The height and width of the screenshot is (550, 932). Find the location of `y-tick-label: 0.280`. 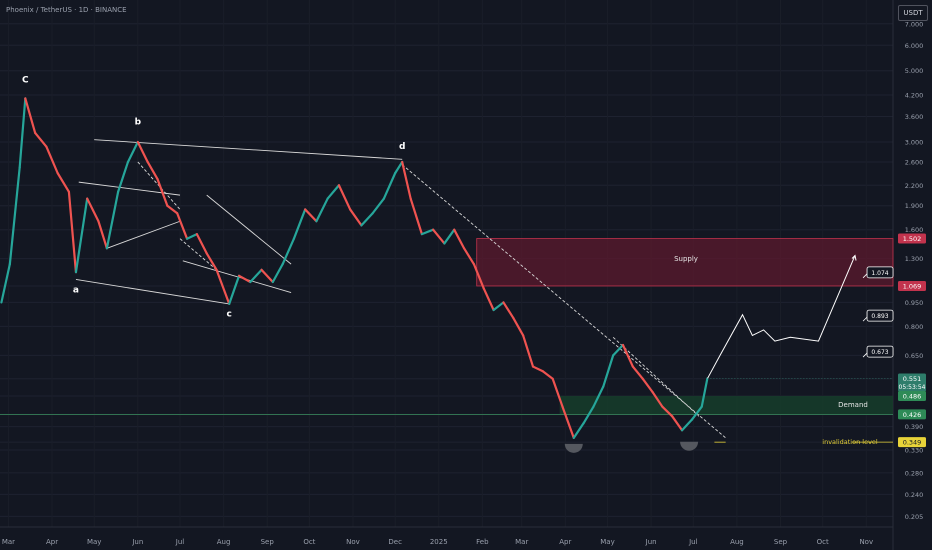

y-tick-label: 0.280 is located at coordinates (914, 473).